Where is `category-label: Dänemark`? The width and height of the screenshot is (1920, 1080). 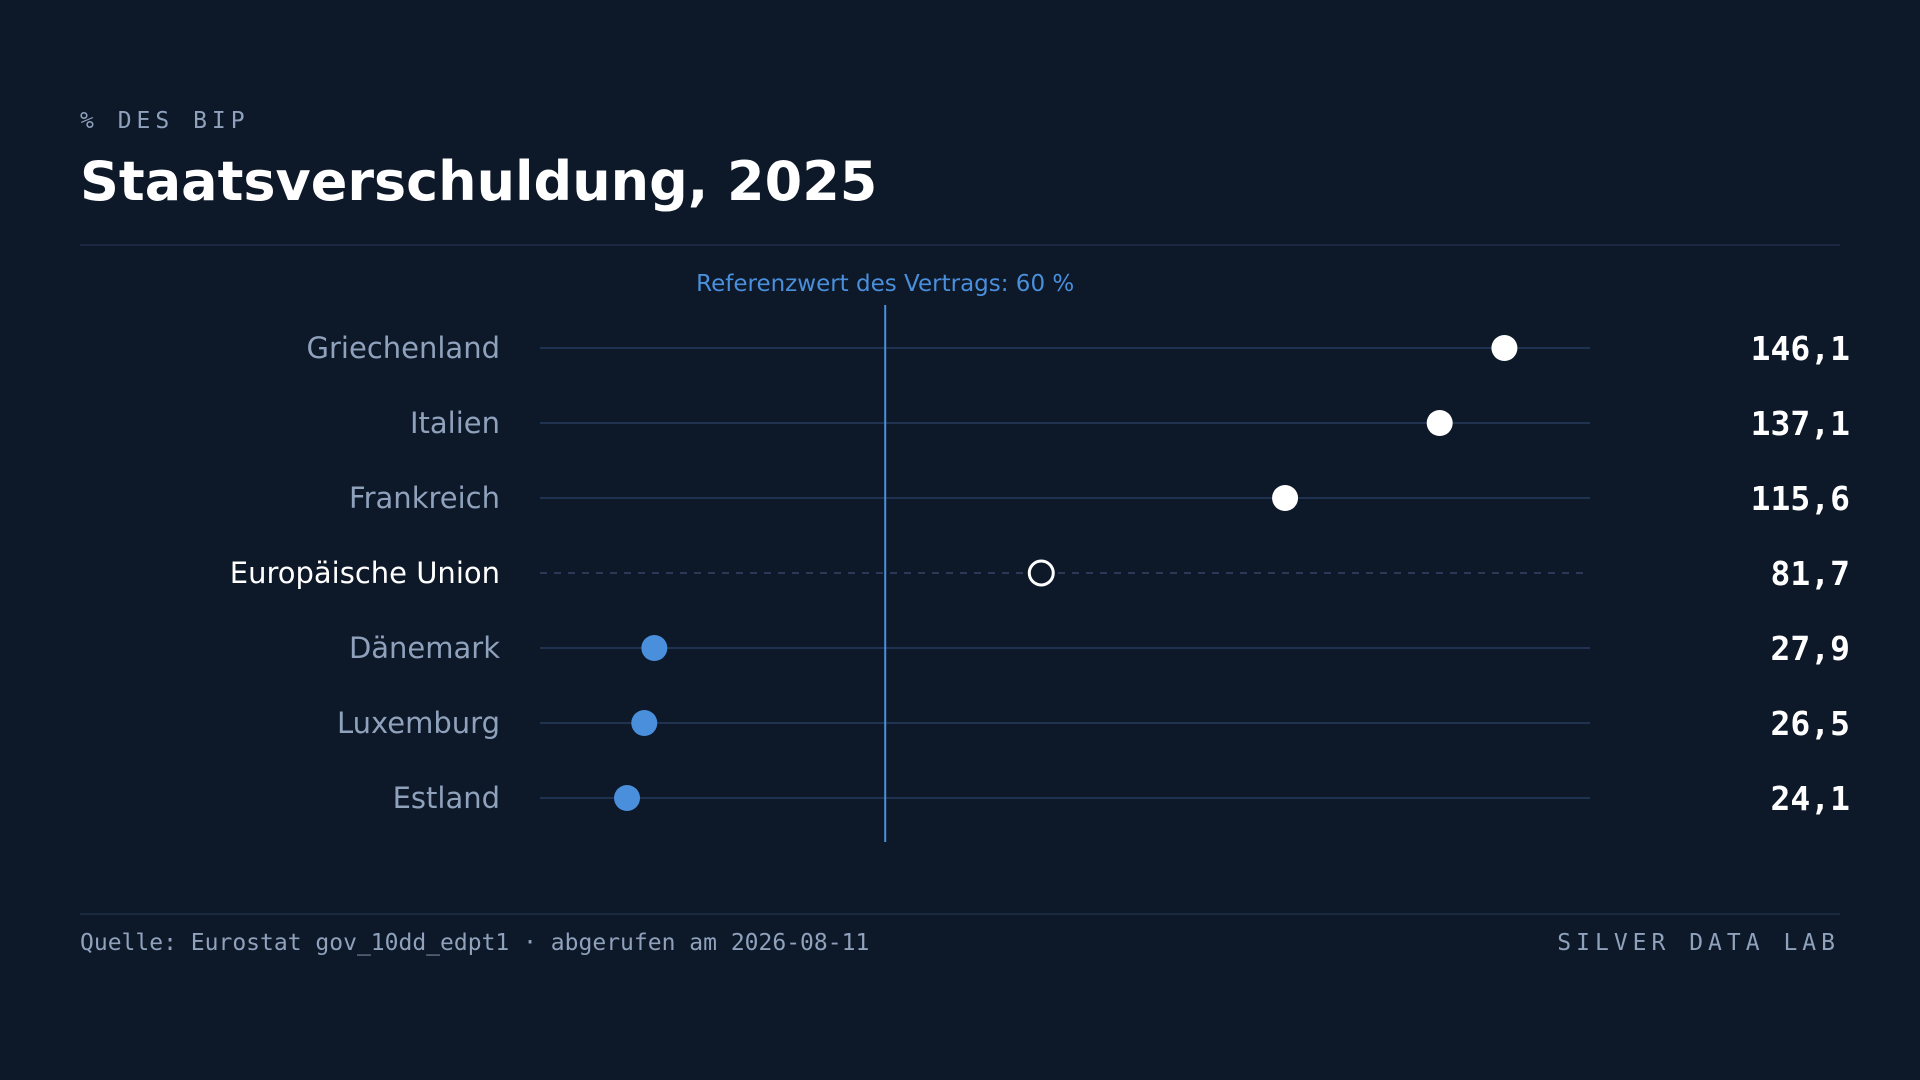
category-label: Dänemark is located at coordinates (424, 648).